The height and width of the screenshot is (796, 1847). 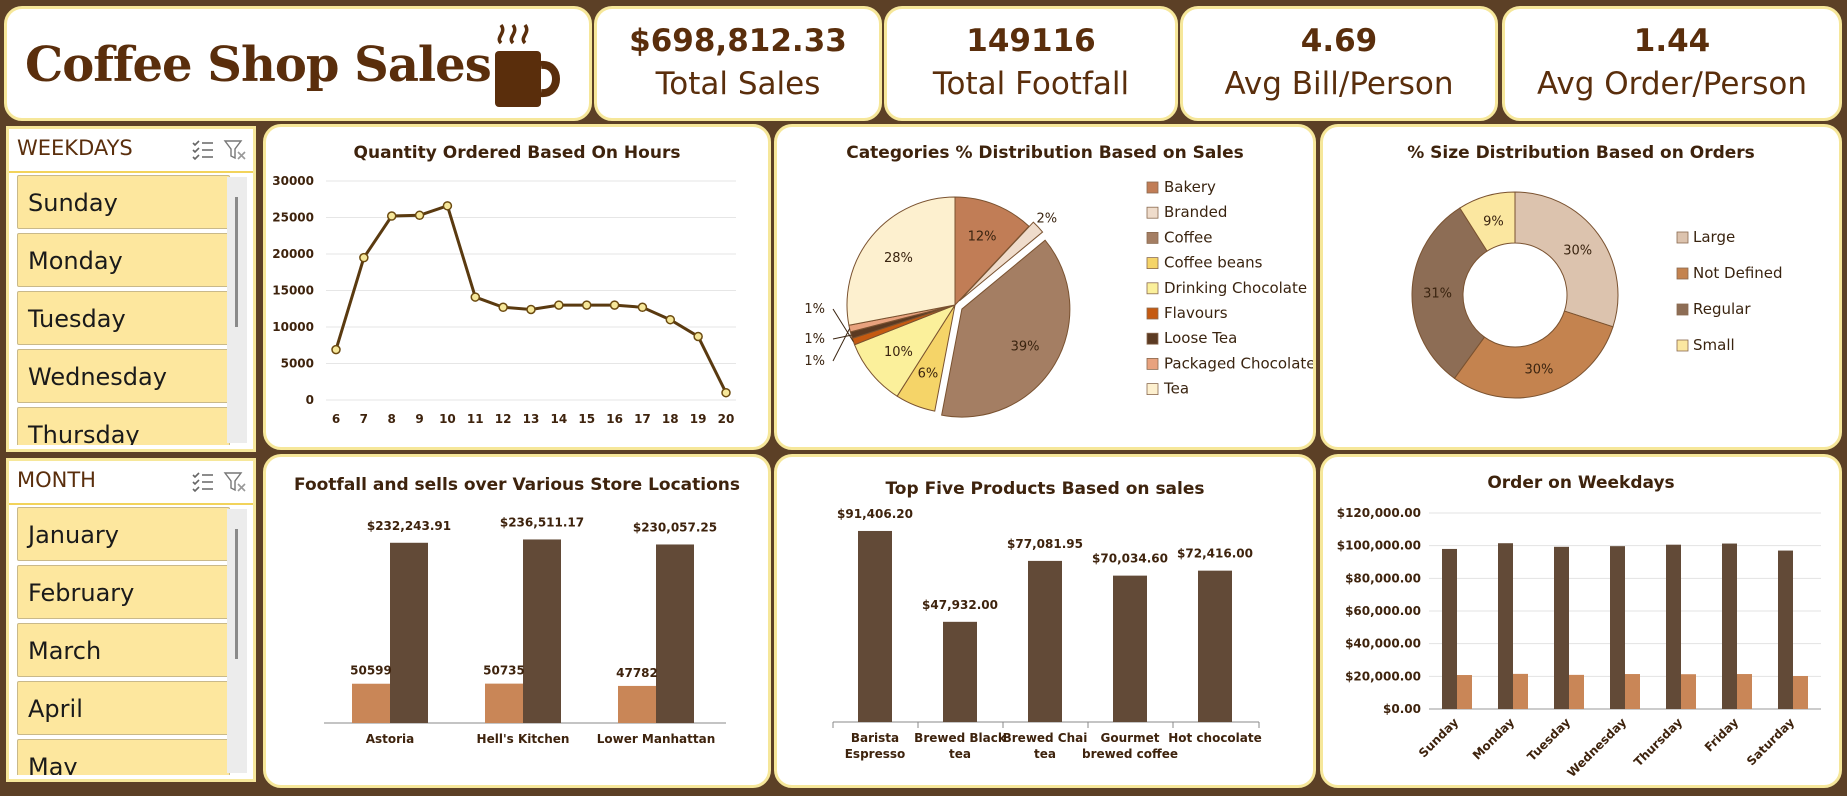 What do you see at coordinates (1215, 738) in the screenshot?
I see `x-tick-label: Hot chocolate` at bounding box center [1215, 738].